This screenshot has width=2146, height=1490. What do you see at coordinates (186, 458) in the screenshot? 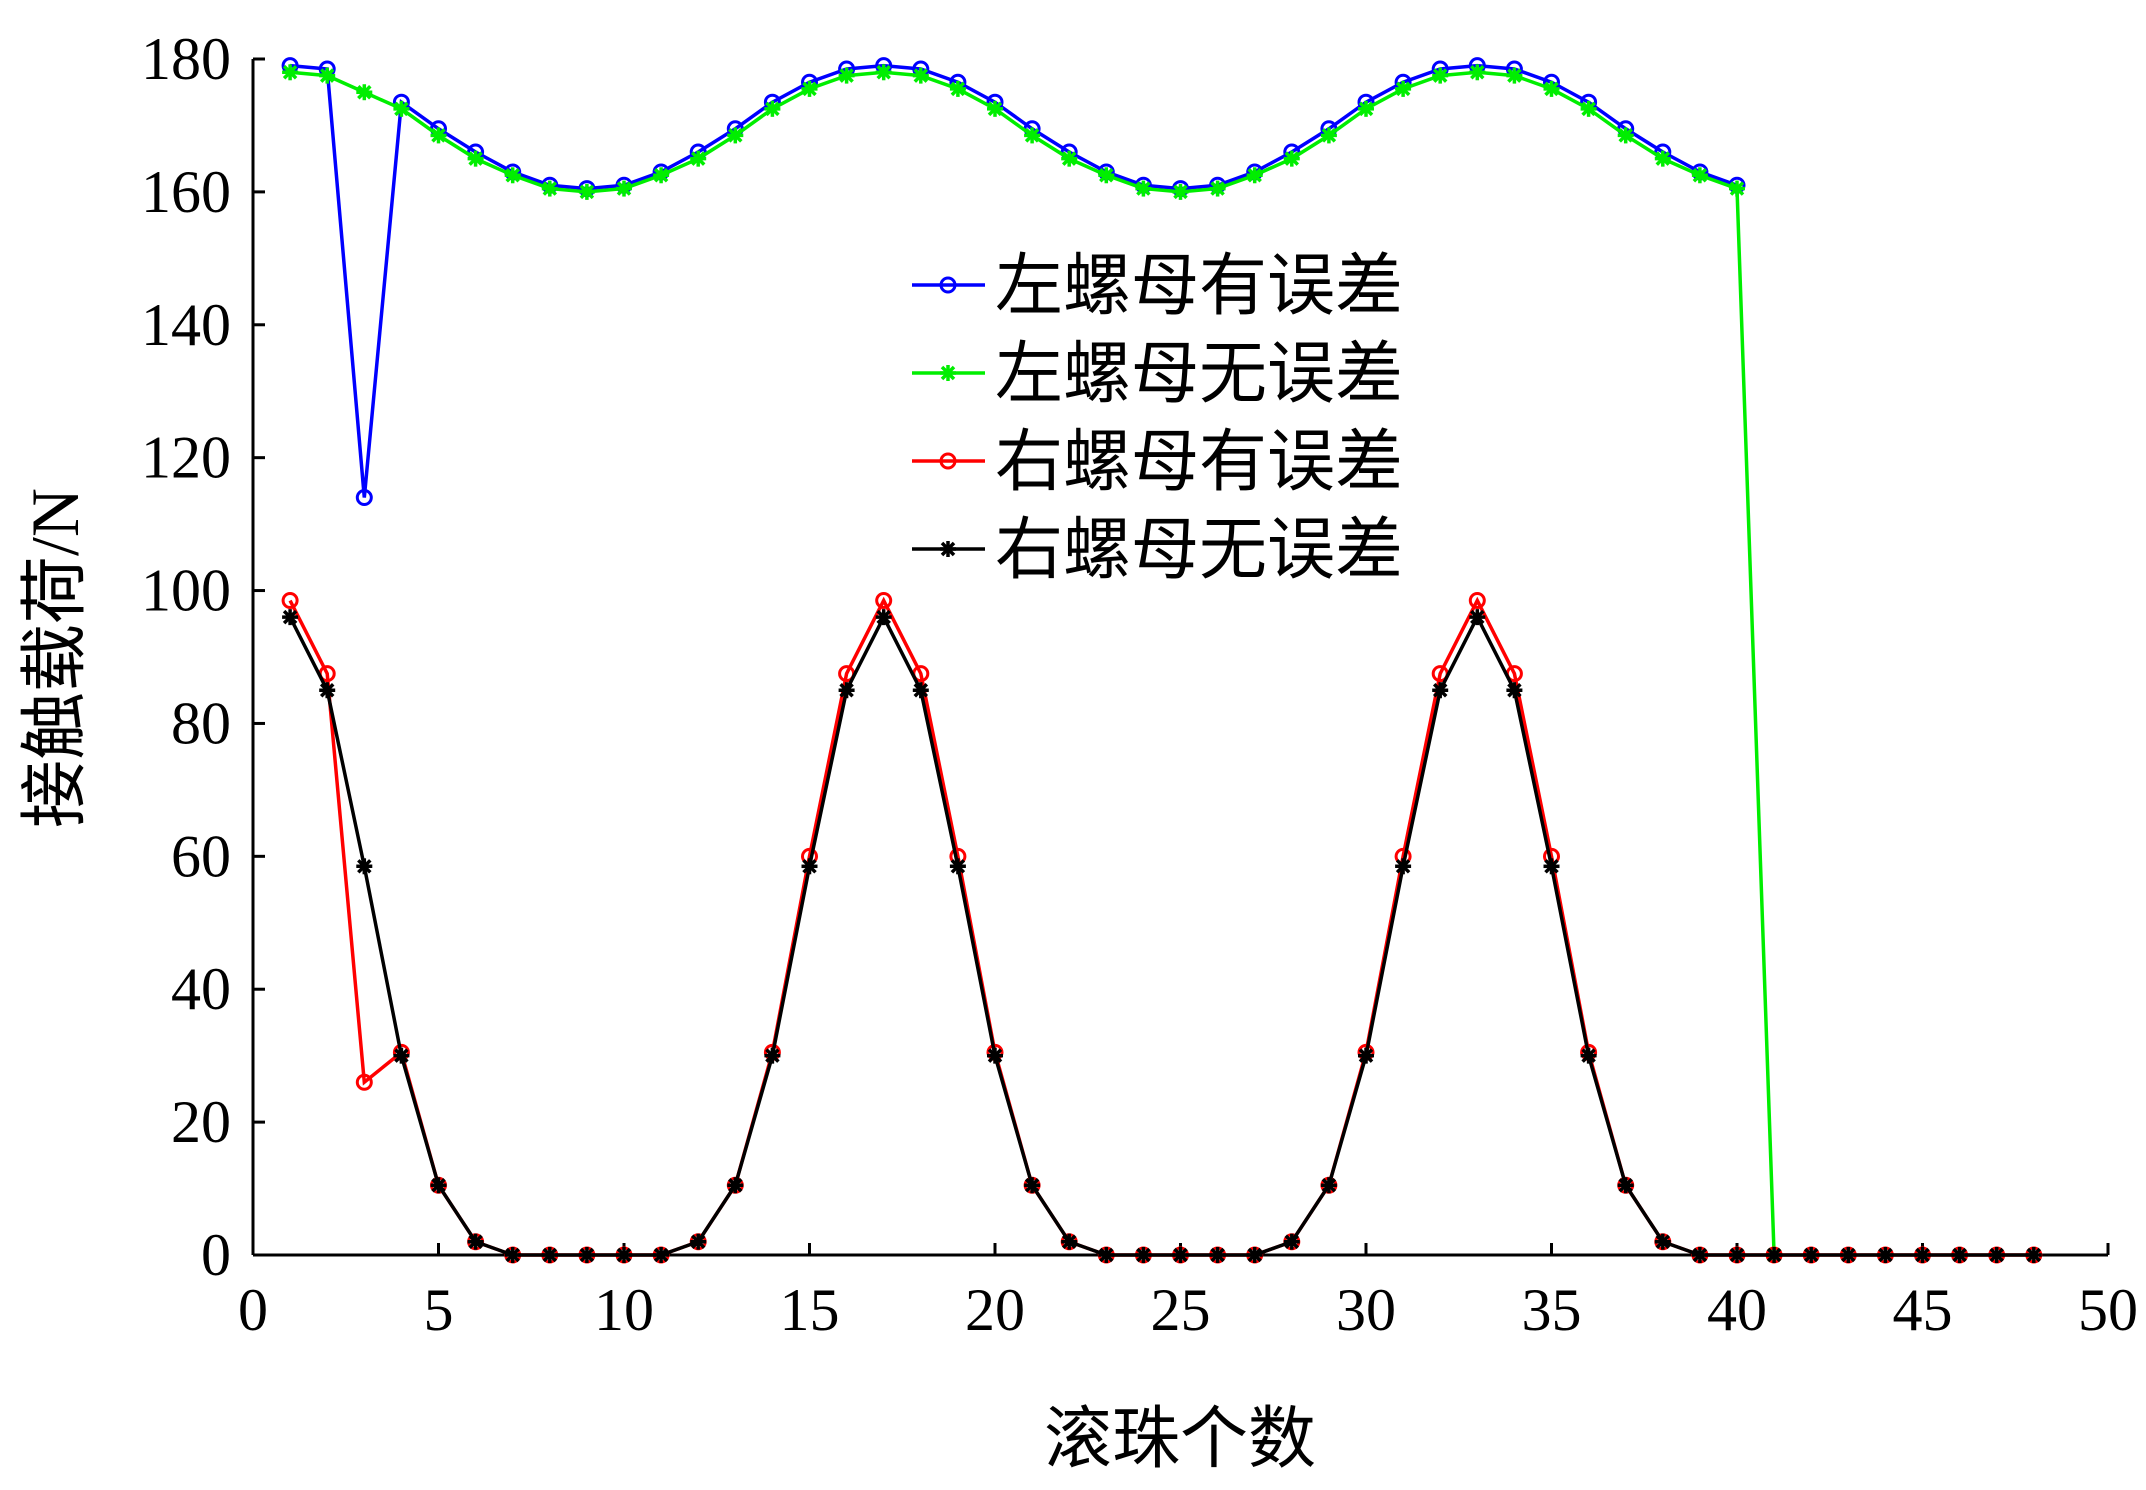
I see `y-tick-label: 120` at bounding box center [186, 458].